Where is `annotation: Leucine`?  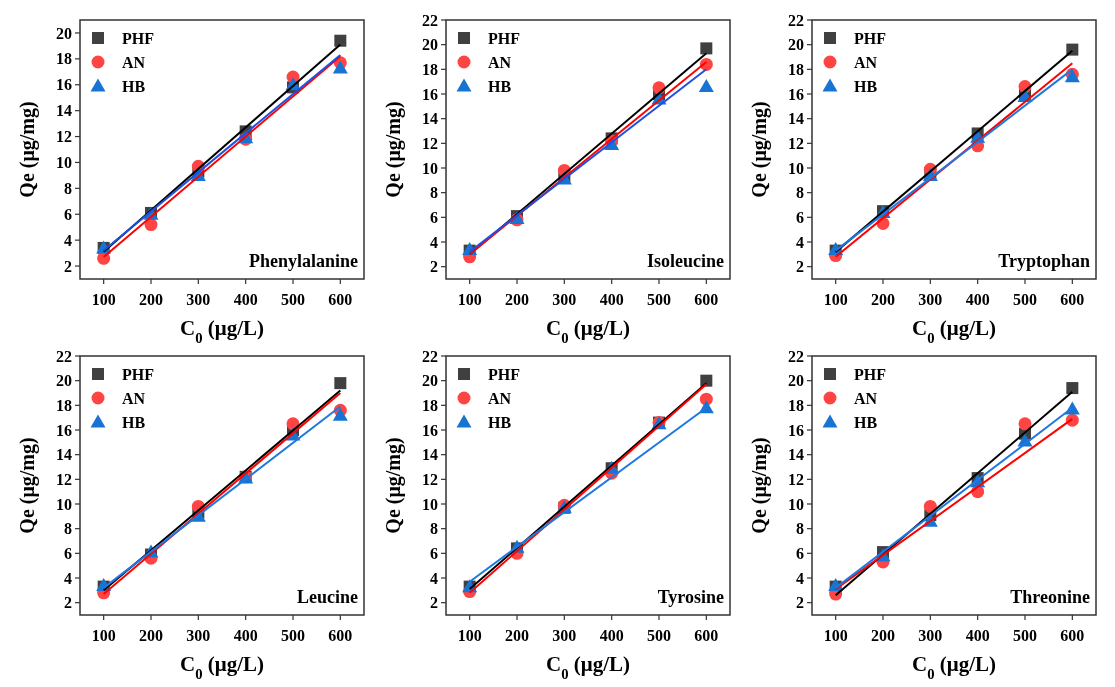 annotation: Leucine is located at coordinates (328, 597).